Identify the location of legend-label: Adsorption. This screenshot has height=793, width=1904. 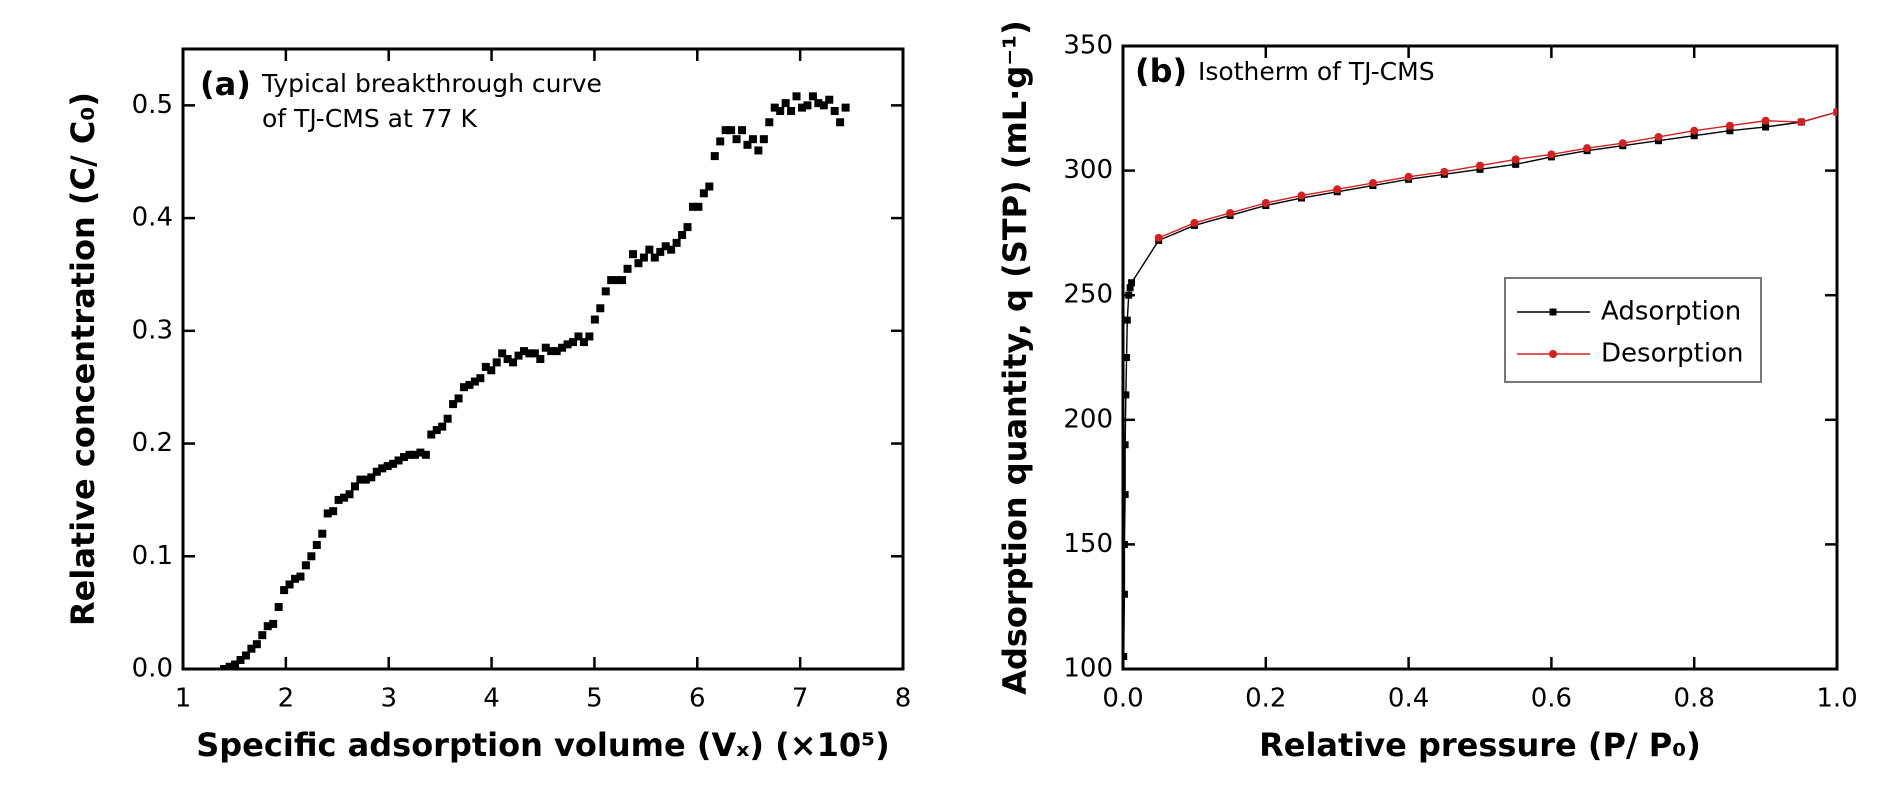
(1671, 312).